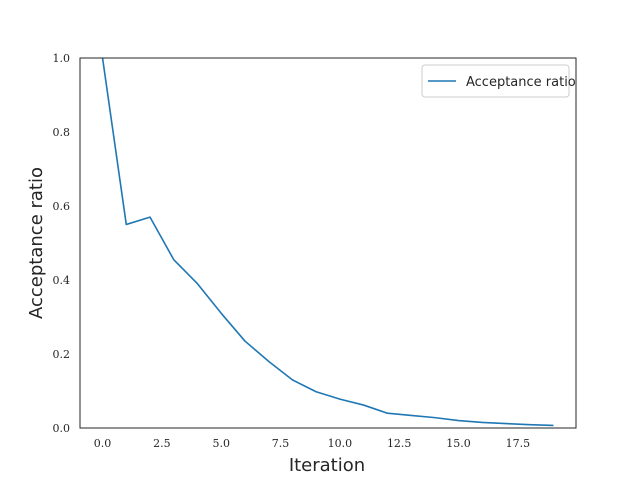  What do you see at coordinates (458, 443) in the screenshot?
I see `x-tick-label: 15.0` at bounding box center [458, 443].